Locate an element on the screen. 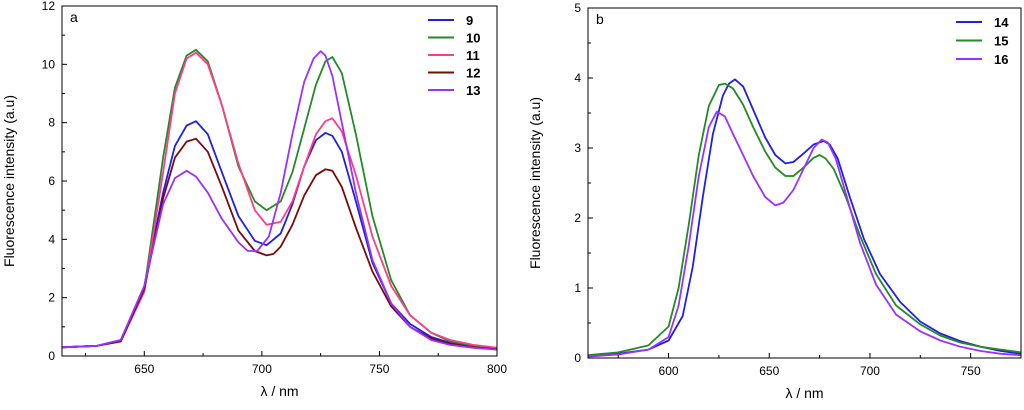  y-tick-label: 1 is located at coordinates (577, 288).